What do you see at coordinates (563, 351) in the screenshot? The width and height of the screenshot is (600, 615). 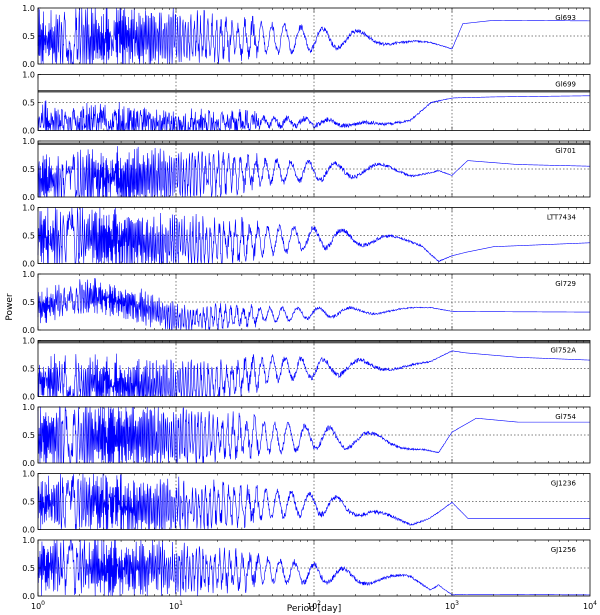 I see `panel-name-label: Gl752A` at bounding box center [563, 351].